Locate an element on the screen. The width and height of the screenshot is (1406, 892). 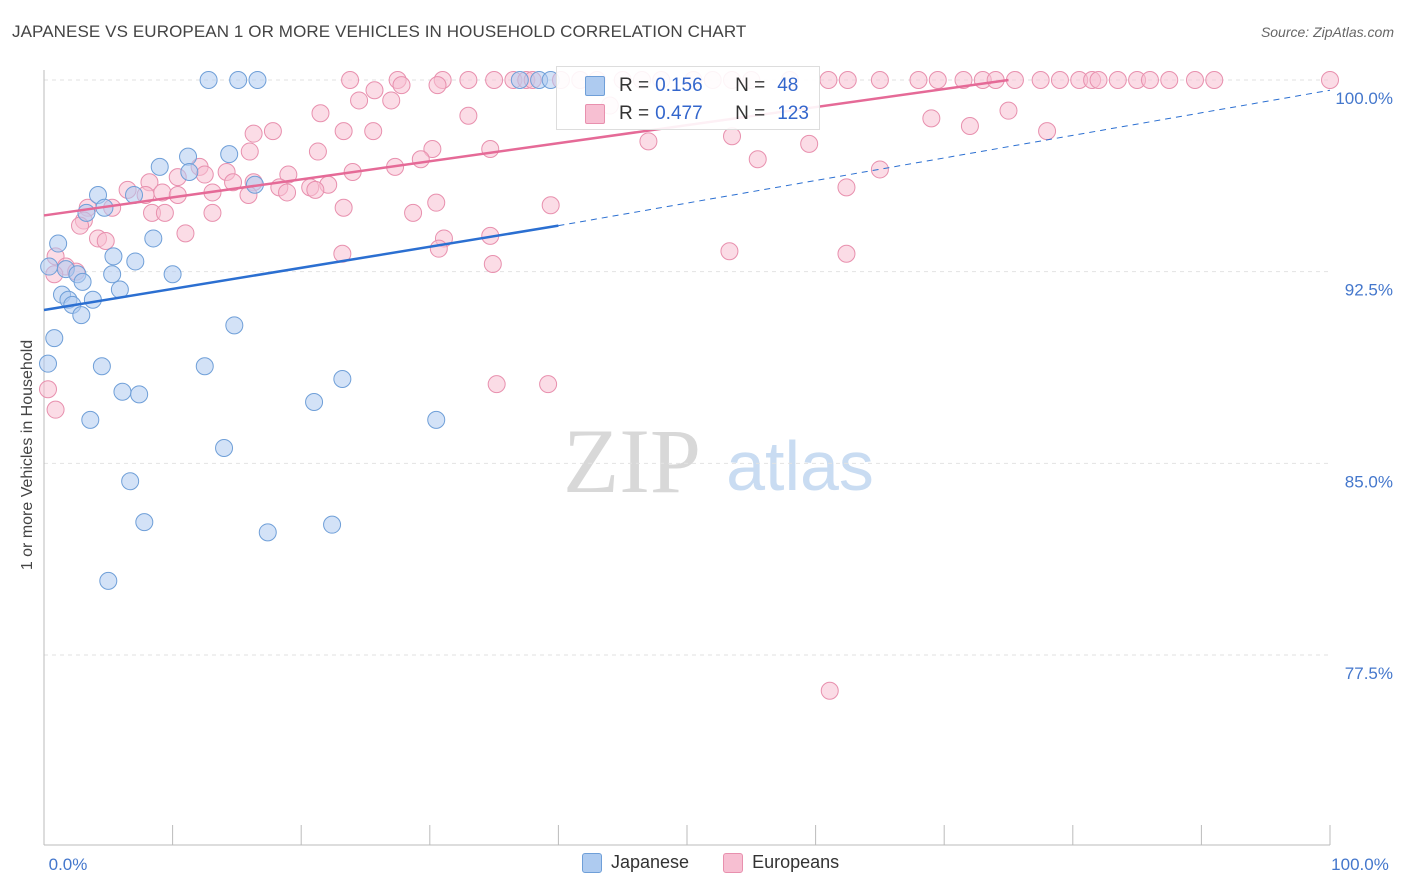
legend-item-japanese: Japanese is located at coordinates (635, 862).